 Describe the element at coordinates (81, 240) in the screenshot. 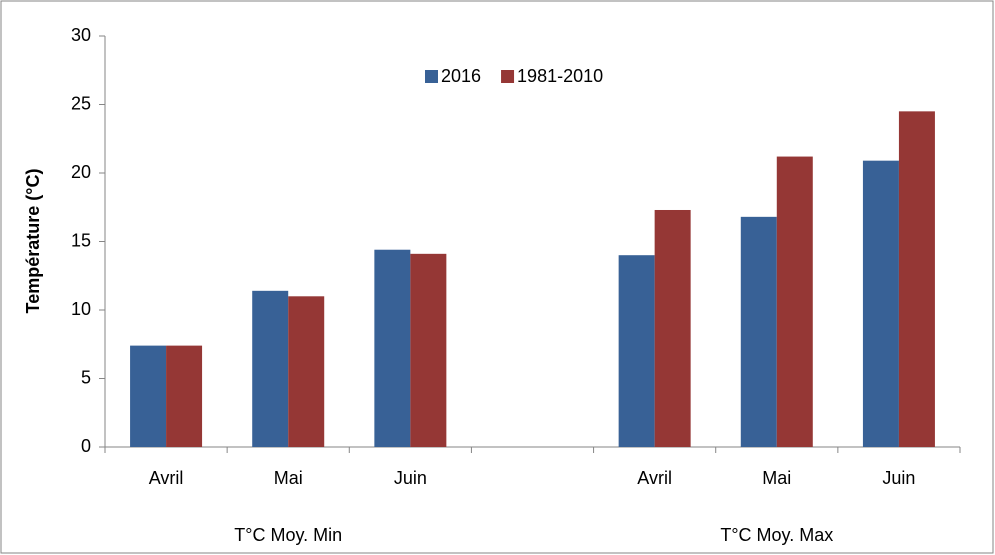

I see `y-tick-label: 15` at that location.